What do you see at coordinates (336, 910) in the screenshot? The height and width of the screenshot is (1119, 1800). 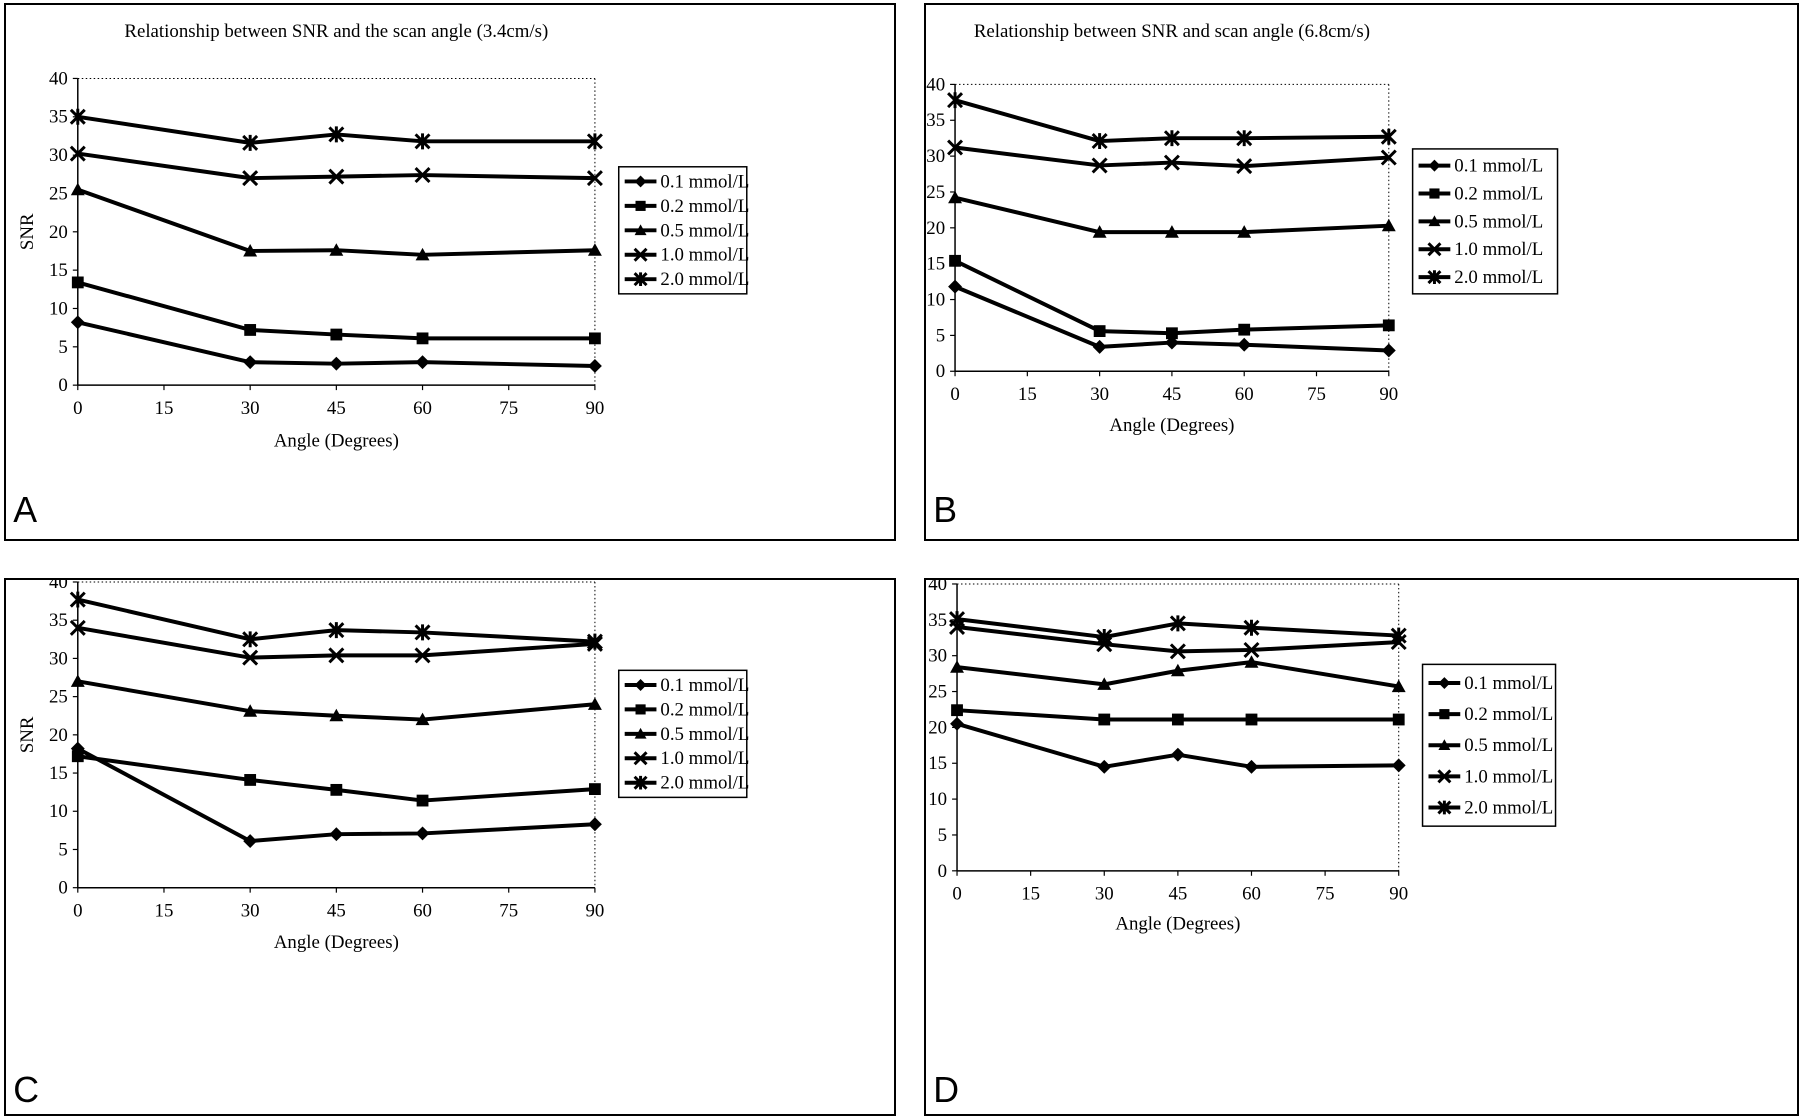 I see `x-tick-label: 45` at bounding box center [336, 910].